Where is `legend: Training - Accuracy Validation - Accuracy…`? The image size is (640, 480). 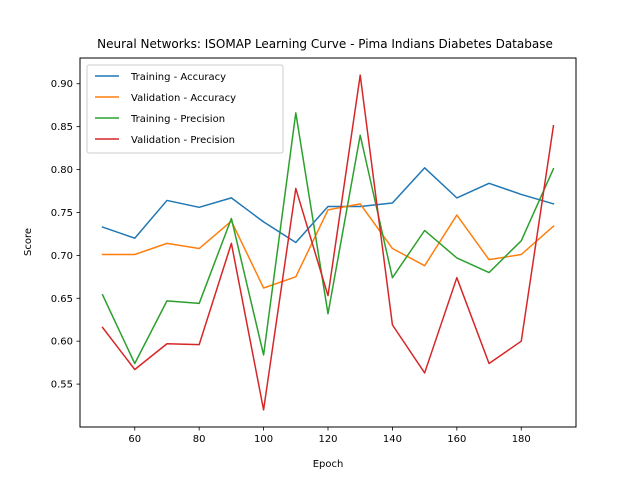 legend: Training - Accuracy Validation - Accuracy… is located at coordinates (185, 109).